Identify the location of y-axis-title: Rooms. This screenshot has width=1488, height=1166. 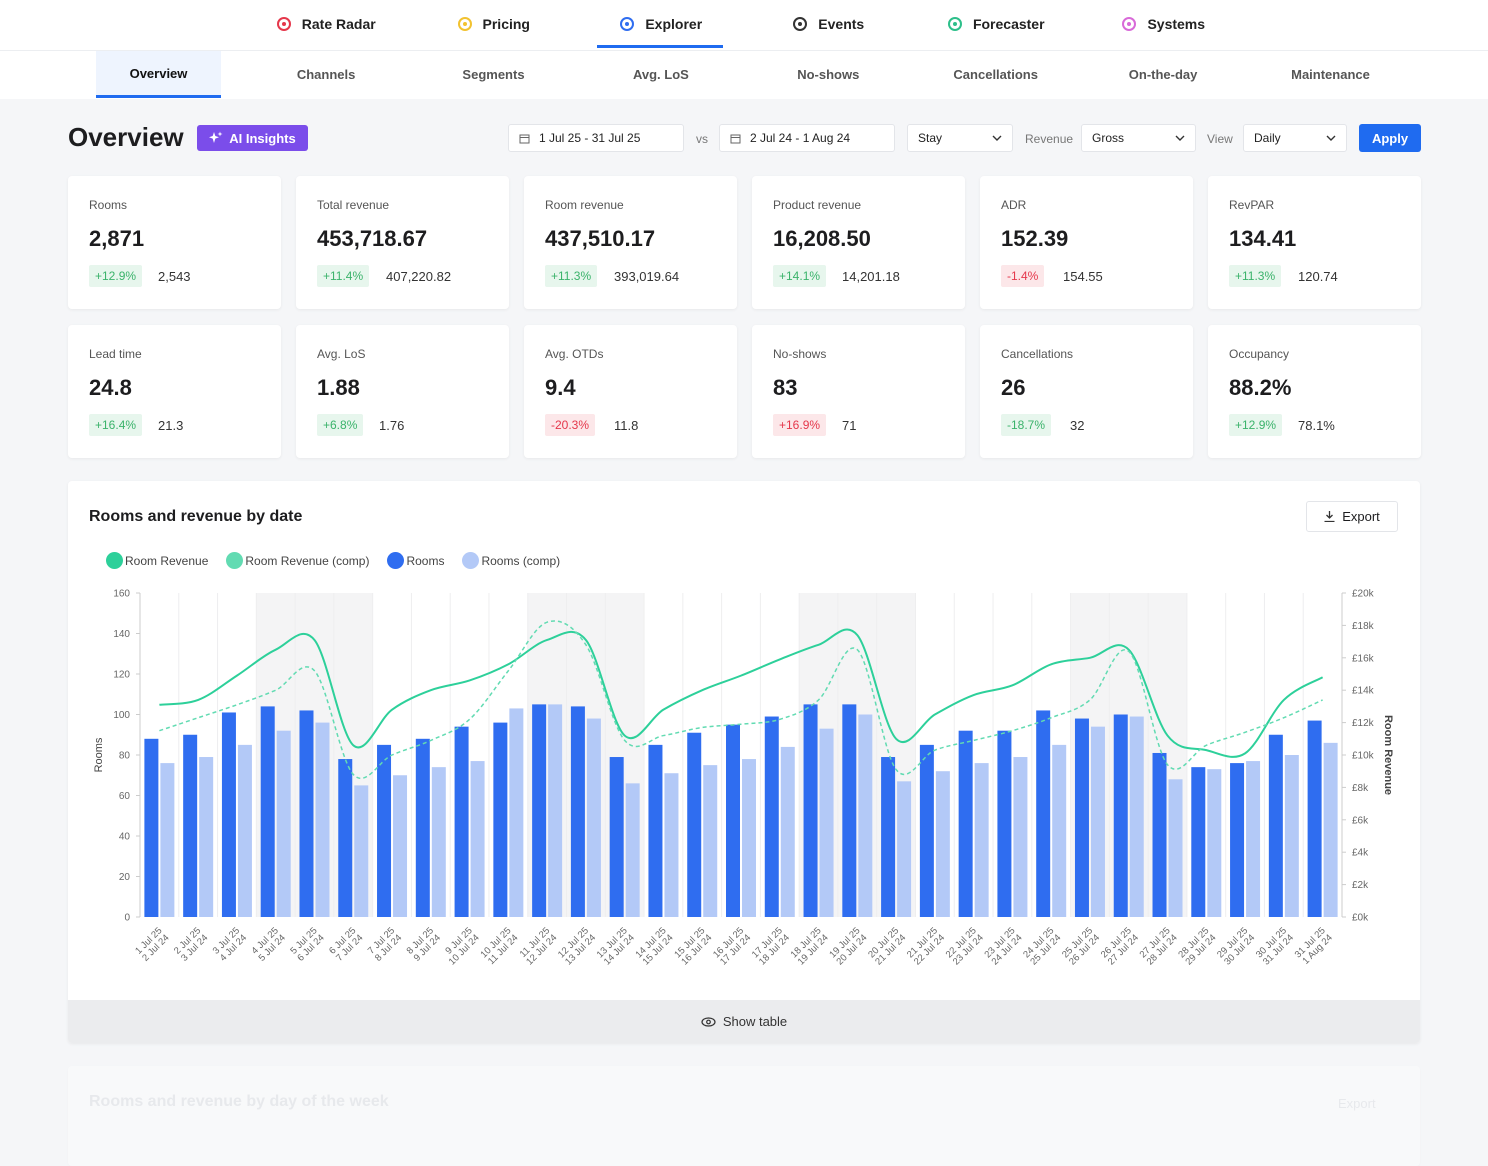
(99, 754).